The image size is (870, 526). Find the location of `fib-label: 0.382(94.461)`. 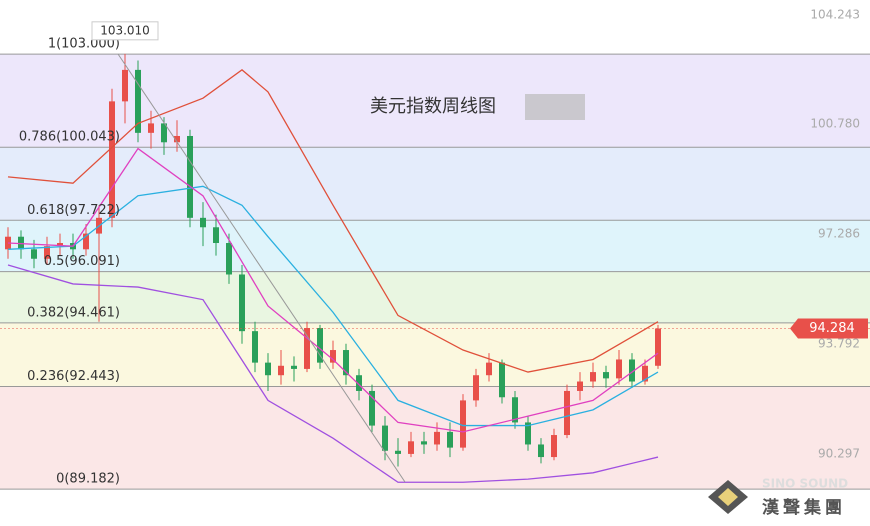

fib-label: 0.382(94.461) is located at coordinates (73, 312).